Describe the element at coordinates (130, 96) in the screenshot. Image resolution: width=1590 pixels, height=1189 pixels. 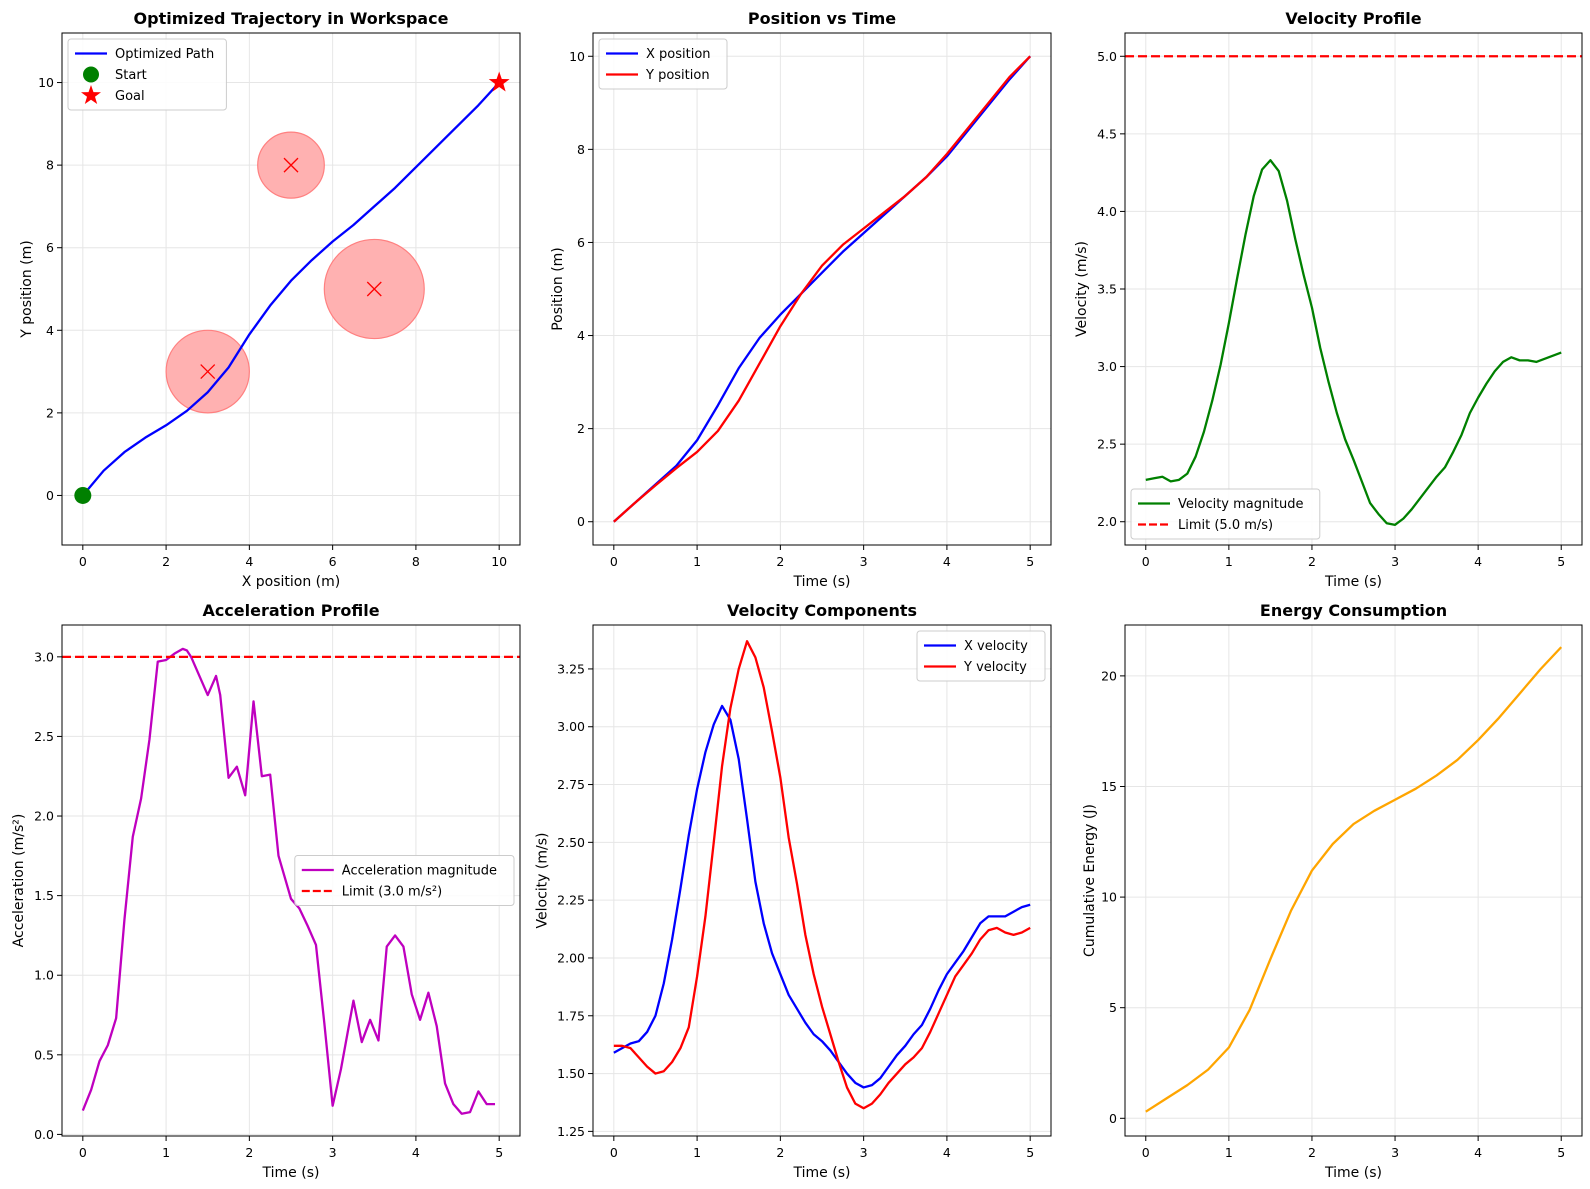
I see `legend-label: Goal` at that location.